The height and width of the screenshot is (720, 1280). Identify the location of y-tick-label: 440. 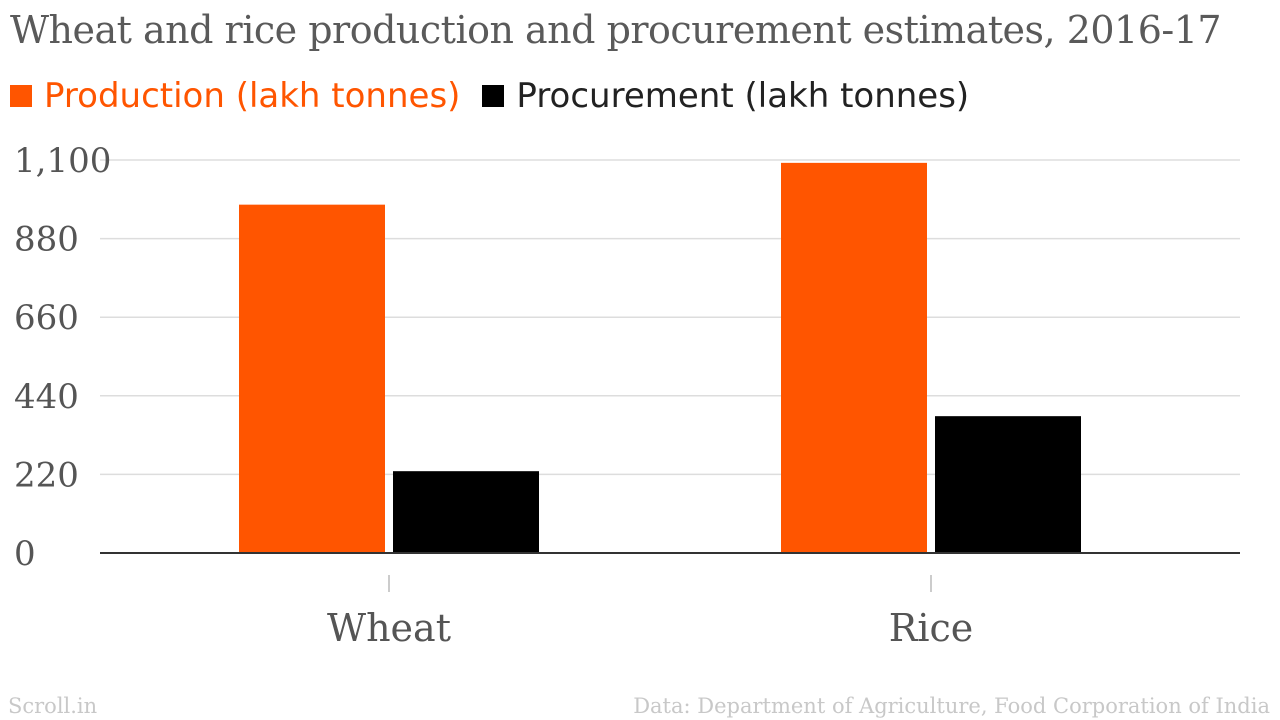
(46, 397).